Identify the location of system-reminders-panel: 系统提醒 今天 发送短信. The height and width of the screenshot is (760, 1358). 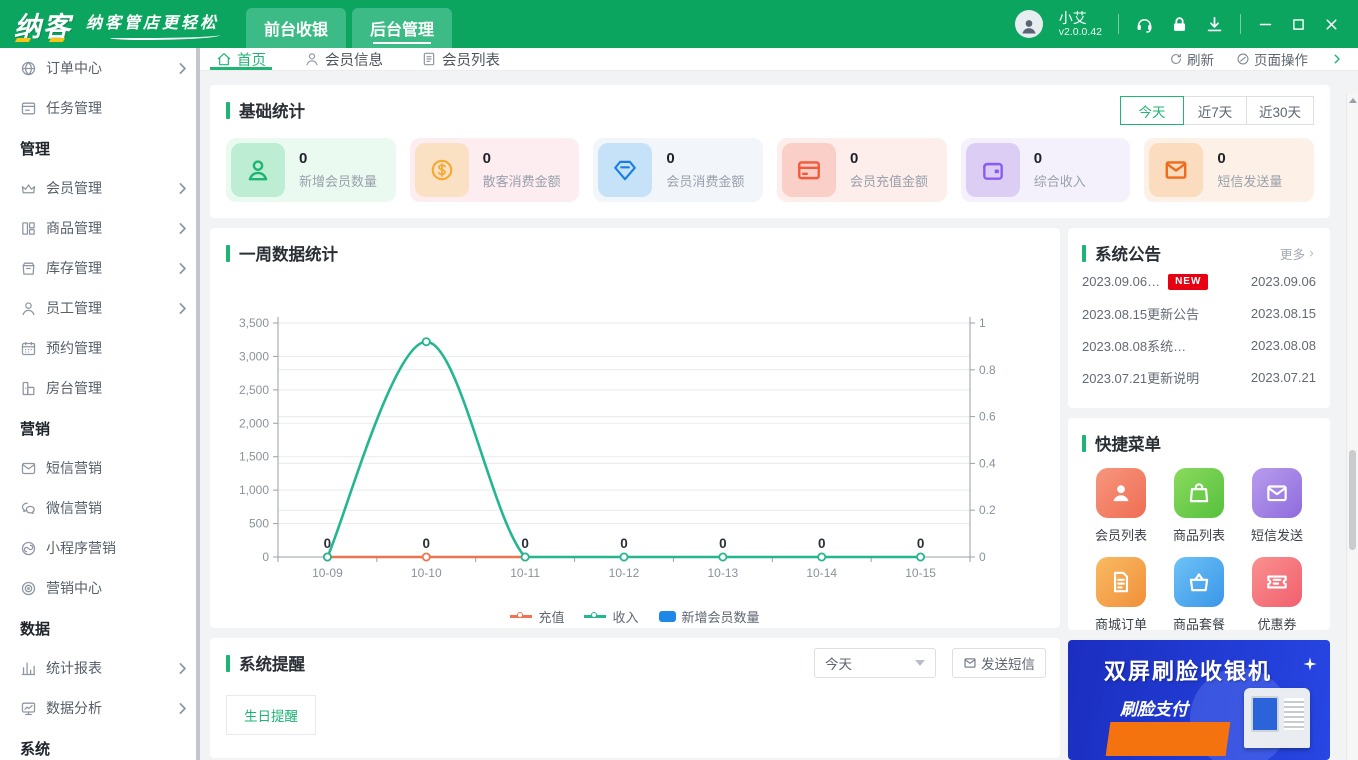
(635, 698).